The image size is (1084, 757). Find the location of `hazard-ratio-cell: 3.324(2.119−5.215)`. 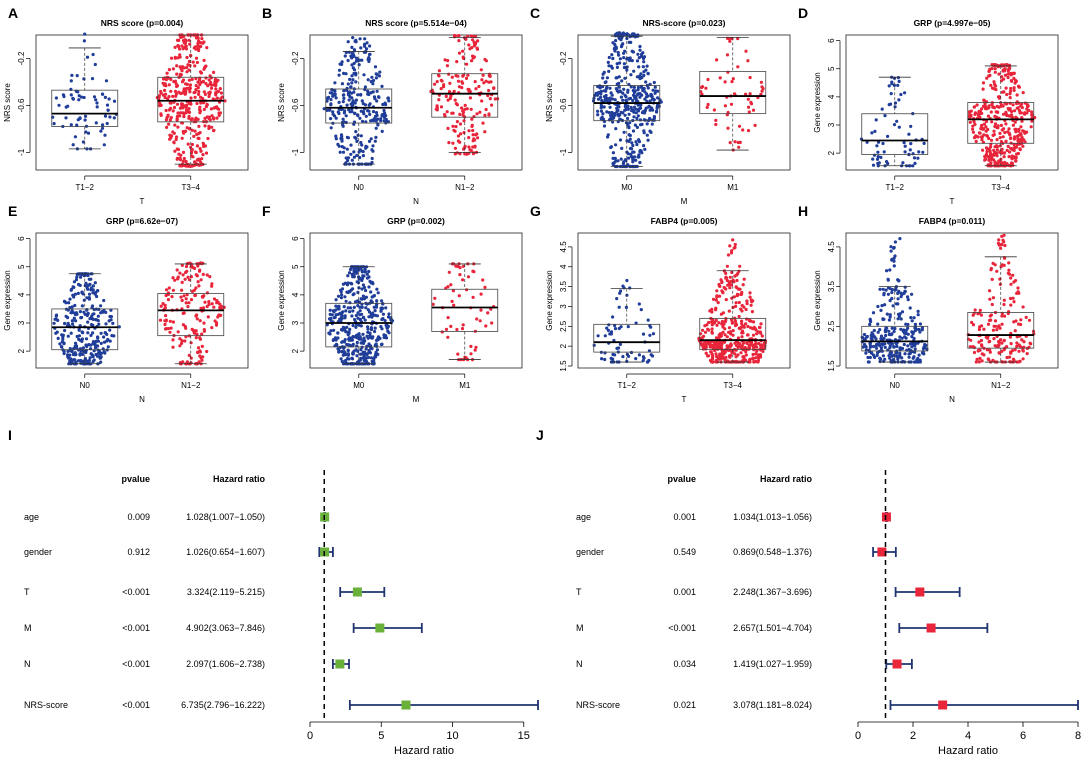

hazard-ratio-cell: 3.324(2.119−5.215) is located at coordinates (226, 592).